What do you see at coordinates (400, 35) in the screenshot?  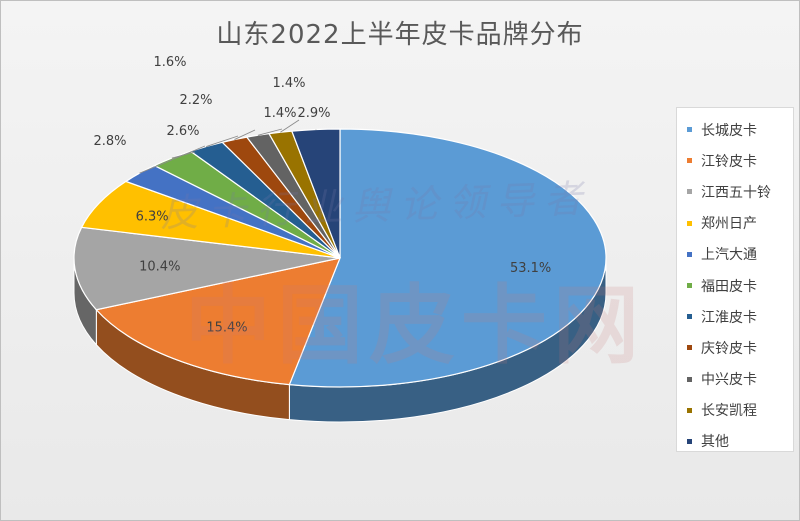 I see `chart-title: 山东2022上半年皮卡品牌分布` at bounding box center [400, 35].